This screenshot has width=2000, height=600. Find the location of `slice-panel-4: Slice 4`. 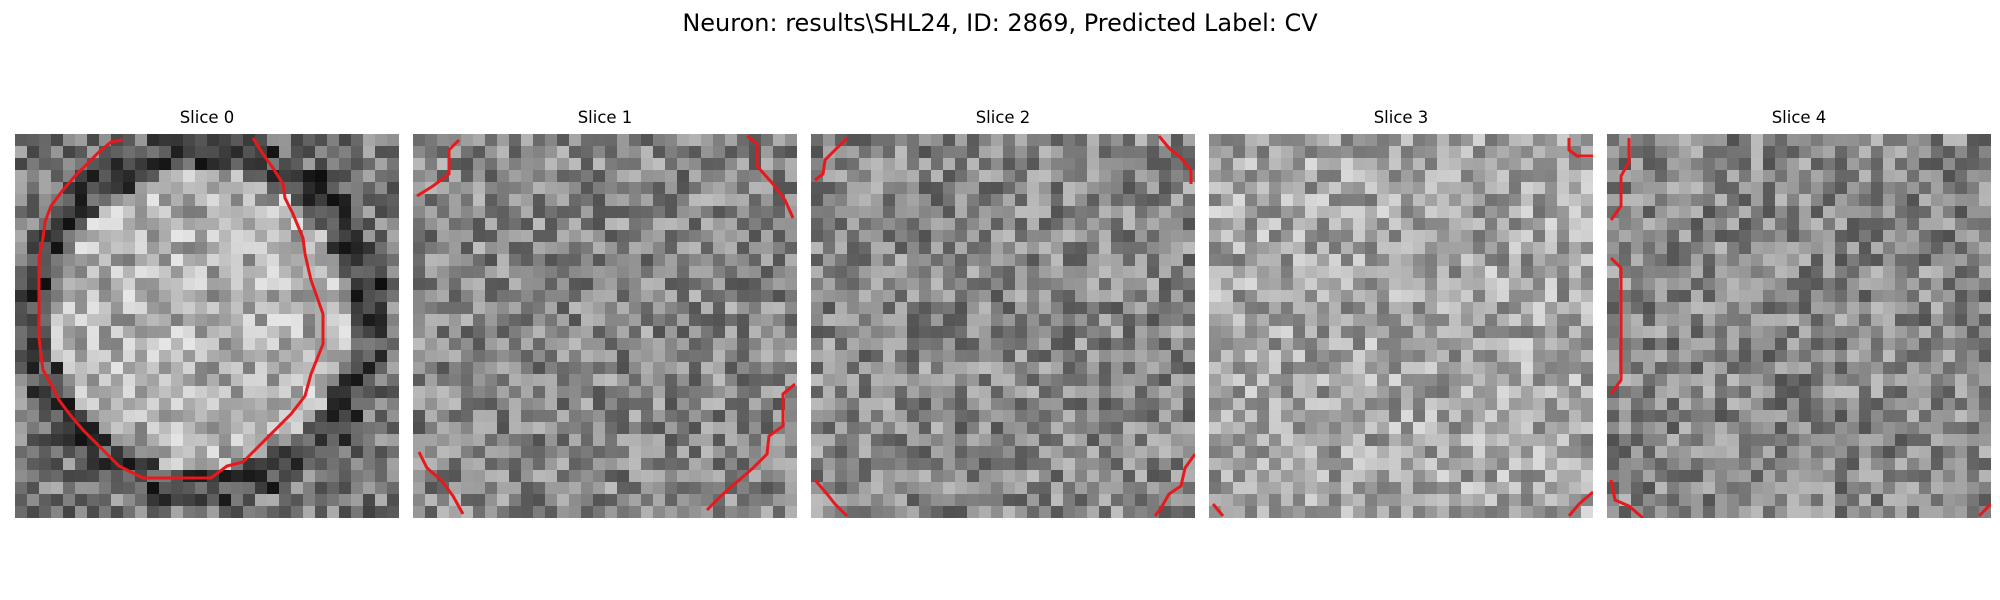

slice-panel-4: Slice 4 is located at coordinates (1799, 313).